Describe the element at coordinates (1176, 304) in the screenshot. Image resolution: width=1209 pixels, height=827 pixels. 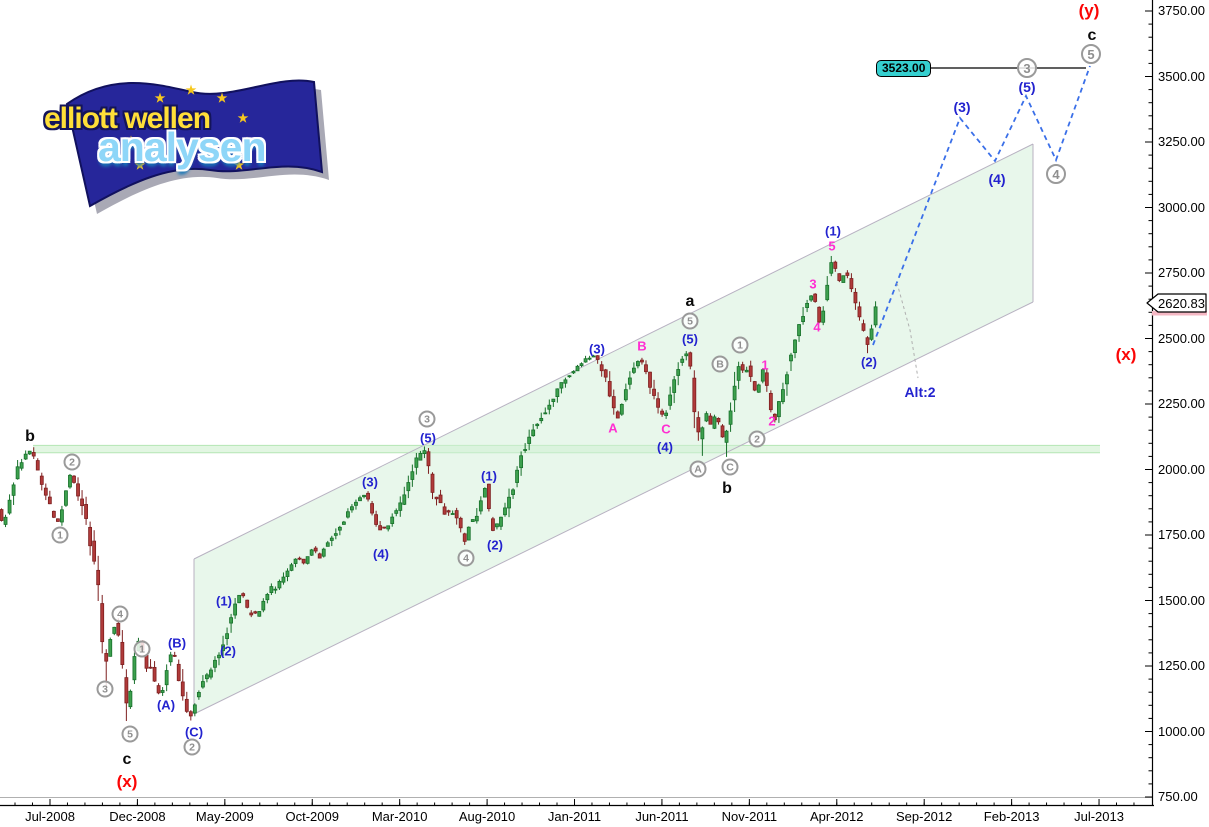
I see `current-price-tag-shape` at that location.